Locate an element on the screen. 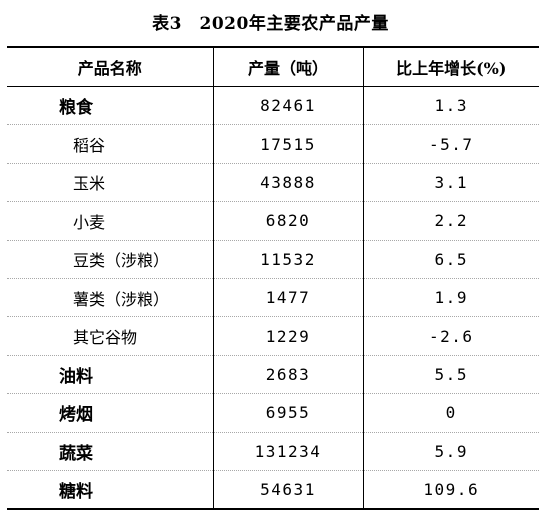  table-row: 其它谷物 1229 -2.6 is located at coordinates (273, 336).